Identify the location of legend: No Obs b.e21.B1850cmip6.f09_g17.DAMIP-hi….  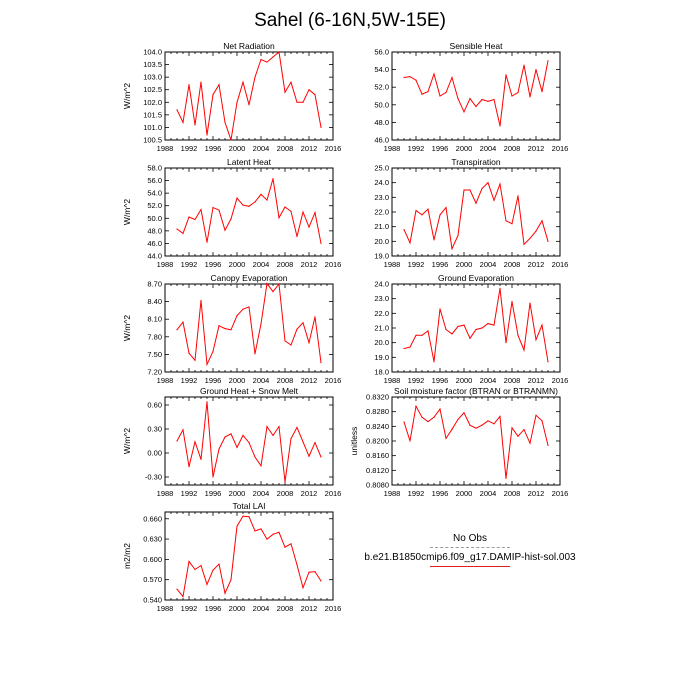
(470, 552).